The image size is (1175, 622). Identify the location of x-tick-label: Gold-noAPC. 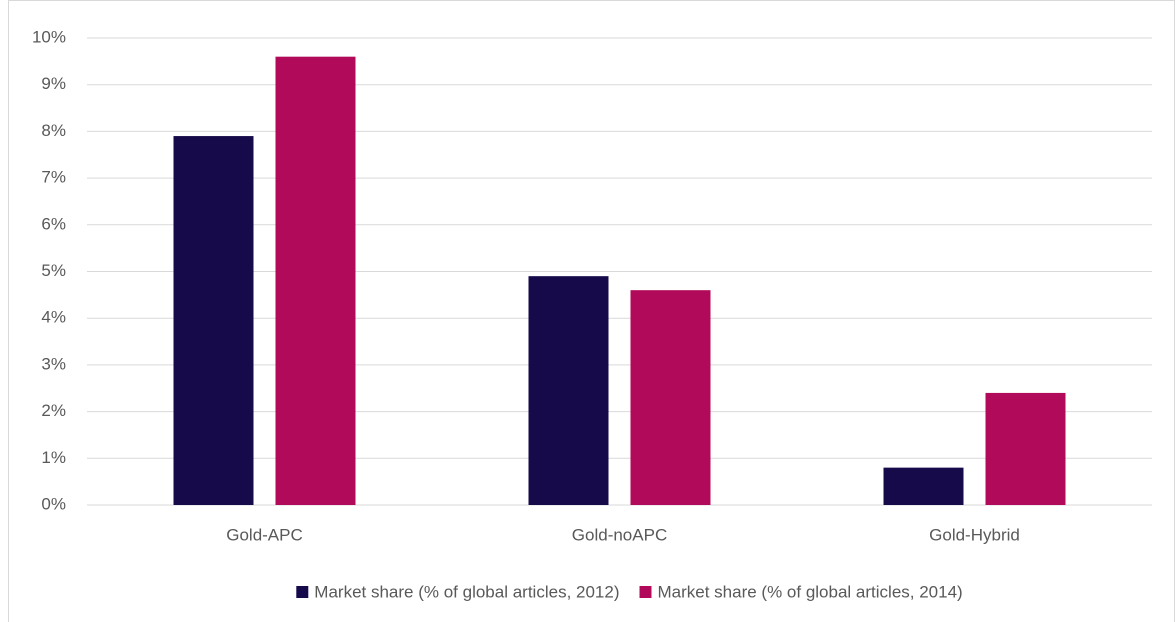
(619, 534).